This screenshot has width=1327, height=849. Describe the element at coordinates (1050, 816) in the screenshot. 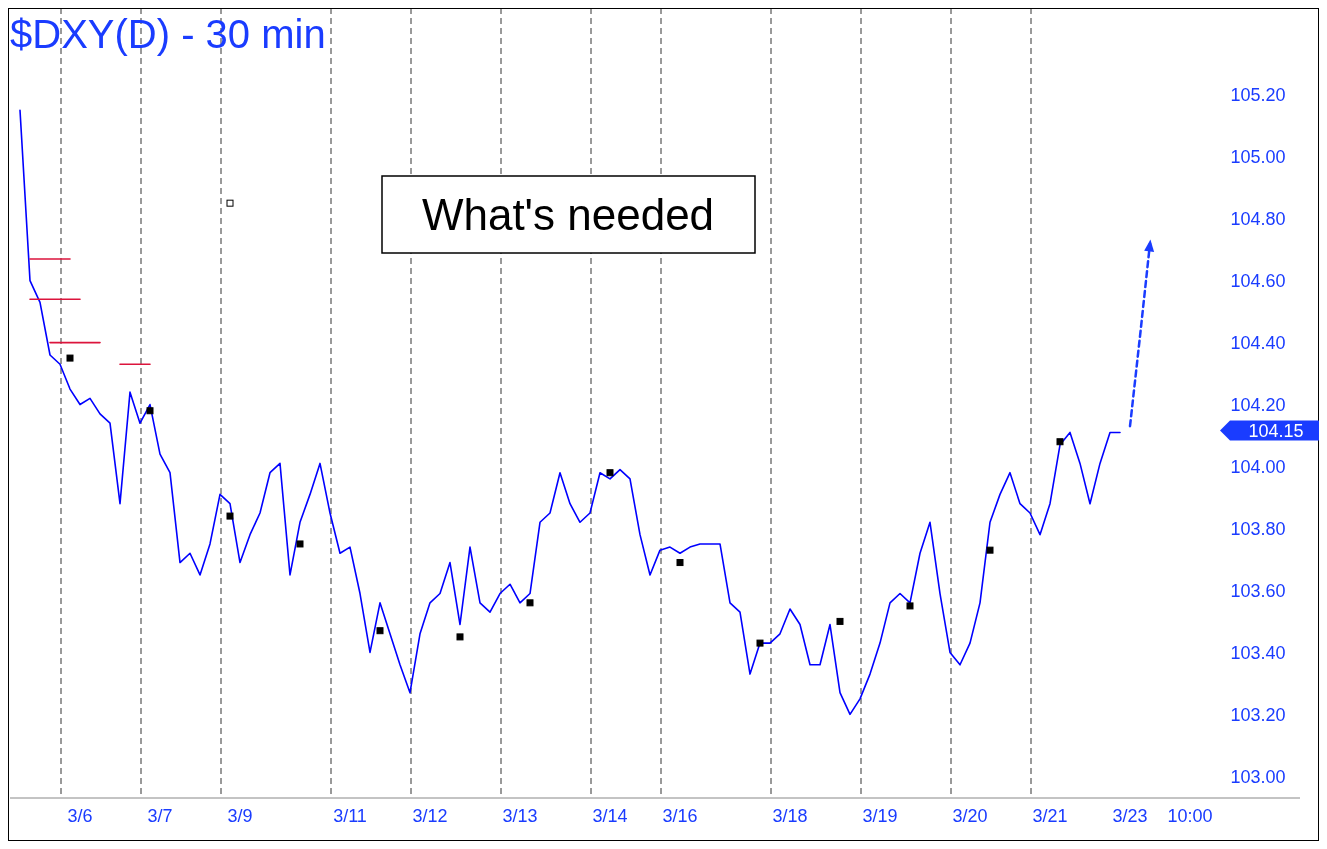

I see `x-tick-label: 3/21` at that location.